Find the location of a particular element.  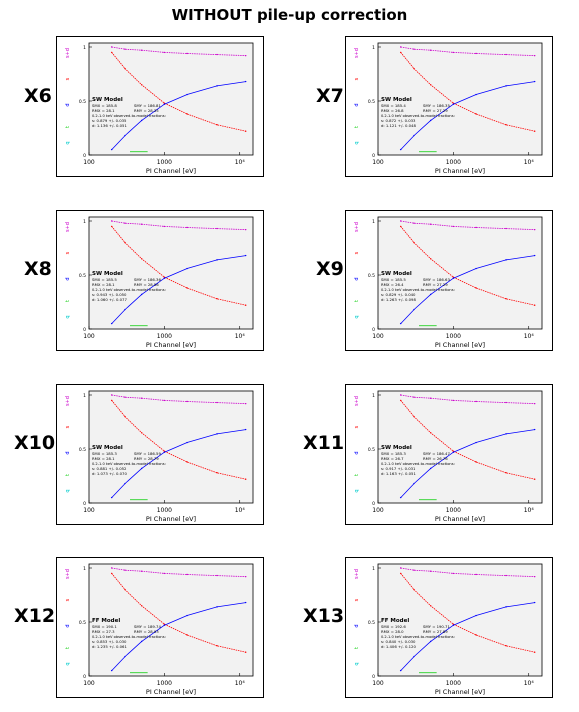

d-fraction: d: 1.235 +/- 0.061 is located at coordinates (109, 646).